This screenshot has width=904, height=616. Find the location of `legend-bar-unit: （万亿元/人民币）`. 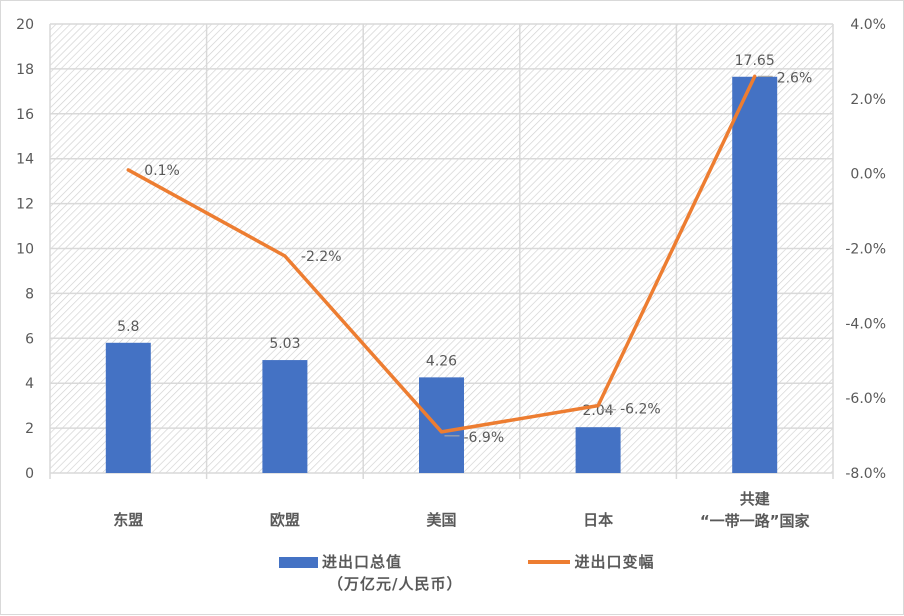

legend-bar-unit: （万亿元/人民币） is located at coordinates (395, 584).